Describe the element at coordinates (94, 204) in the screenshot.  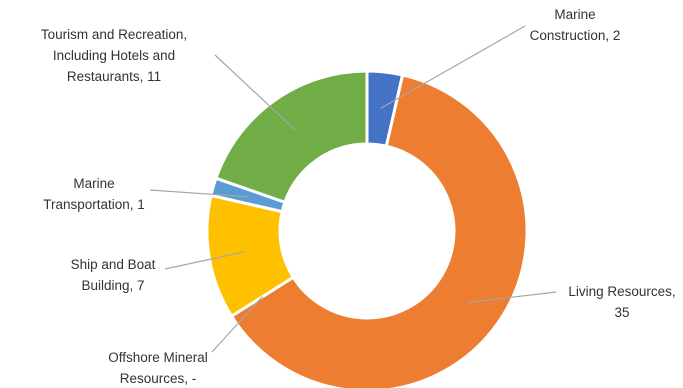
I see `data-label-line: Transportation, 1` at that location.